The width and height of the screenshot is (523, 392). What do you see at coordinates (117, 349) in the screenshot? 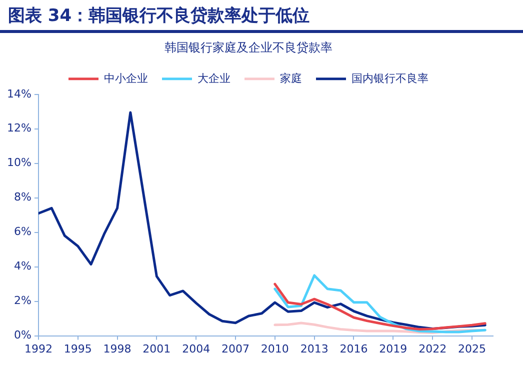
I see `x-tick-label: 1998` at bounding box center [117, 349].